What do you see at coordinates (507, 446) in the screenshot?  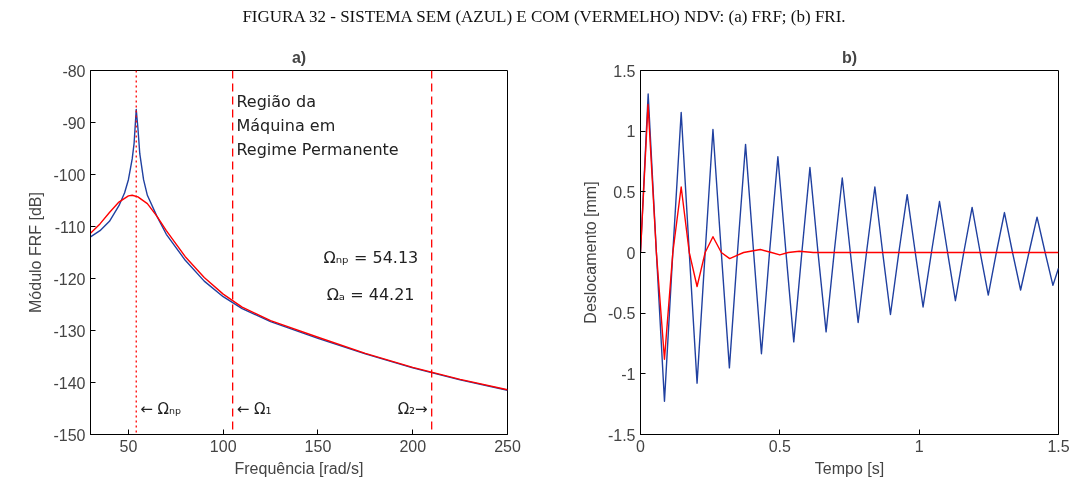 I see `x-tick-label: 250` at bounding box center [507, 446].